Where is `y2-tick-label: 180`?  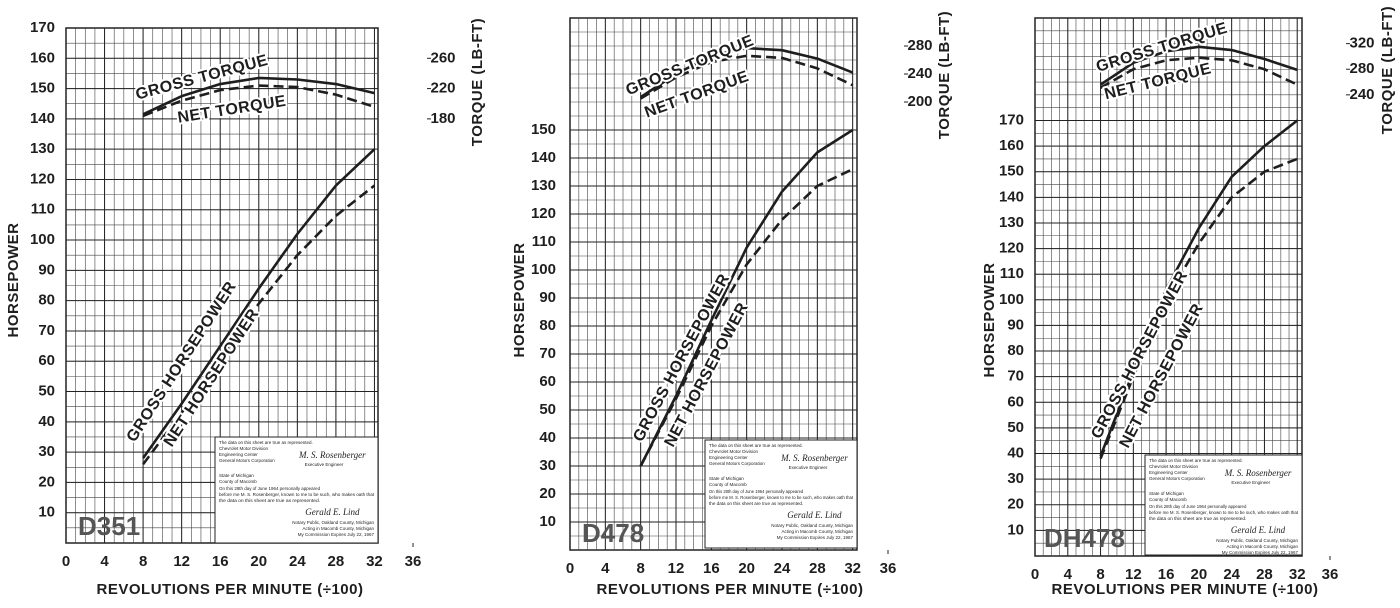
y2-tick-label: 180 is located at coordinates (442, 118).